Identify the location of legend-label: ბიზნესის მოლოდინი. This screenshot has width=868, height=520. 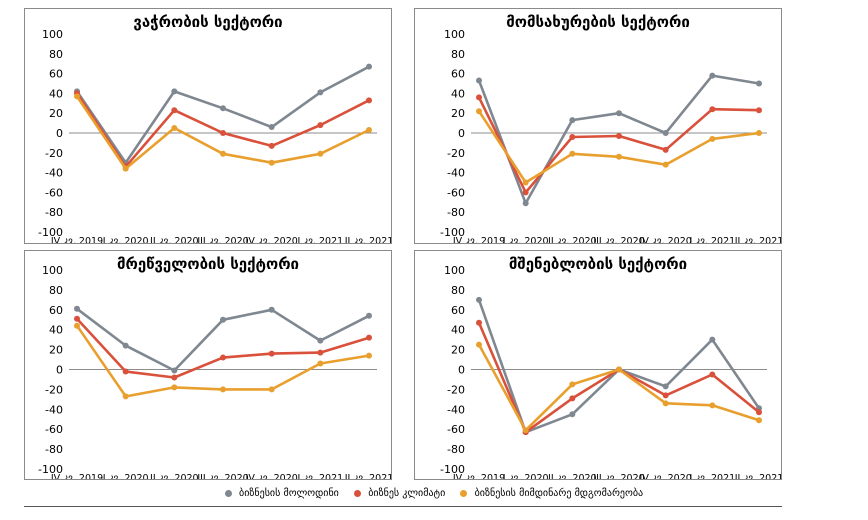
(289, 493).